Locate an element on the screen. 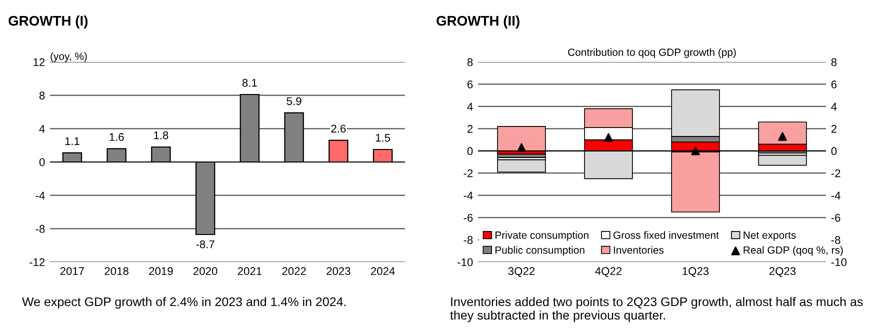 This screenshot has height=332, width=876. legend-label: Inventories is located at coordinates (639, 250).